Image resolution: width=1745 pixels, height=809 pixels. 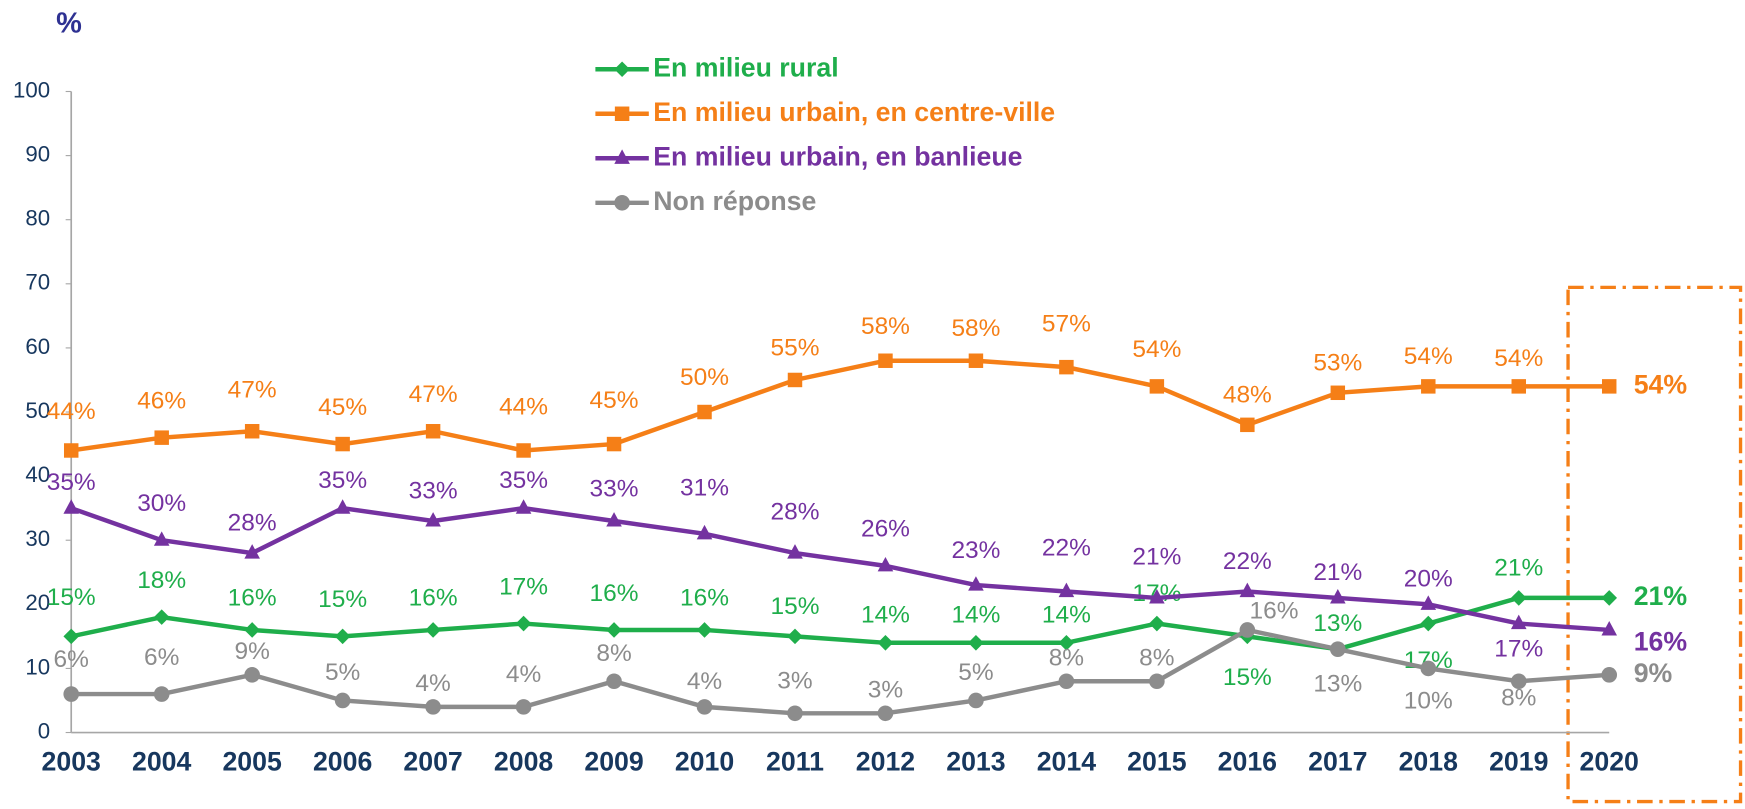 What do you see at coordinates (37, 602) in the screenshot?
I see `y-tick-label: 20` at bounding box center [37, 602].